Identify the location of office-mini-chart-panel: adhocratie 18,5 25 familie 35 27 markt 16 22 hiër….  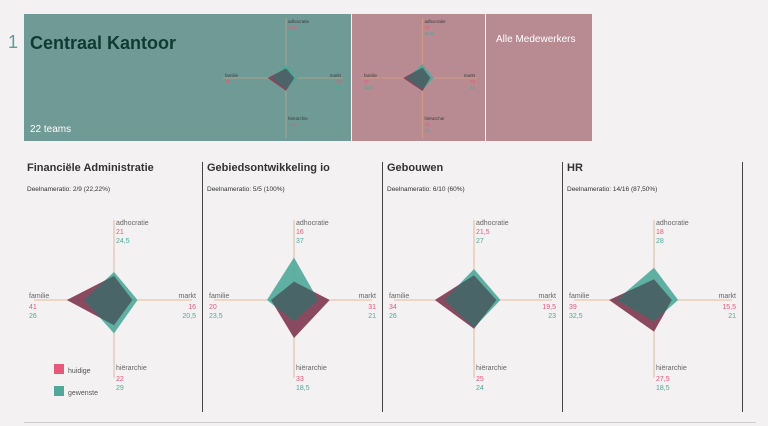
(282, 77).